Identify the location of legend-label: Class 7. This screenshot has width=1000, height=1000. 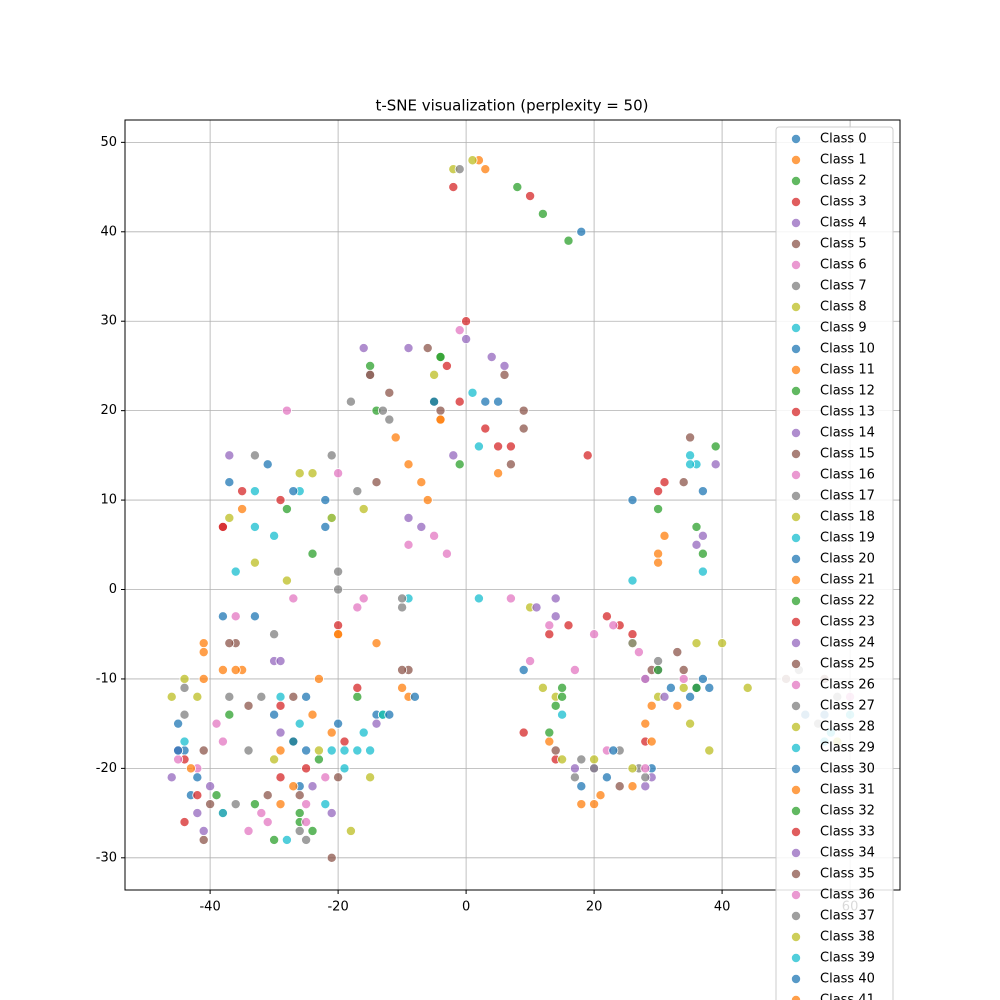
(843, 286).